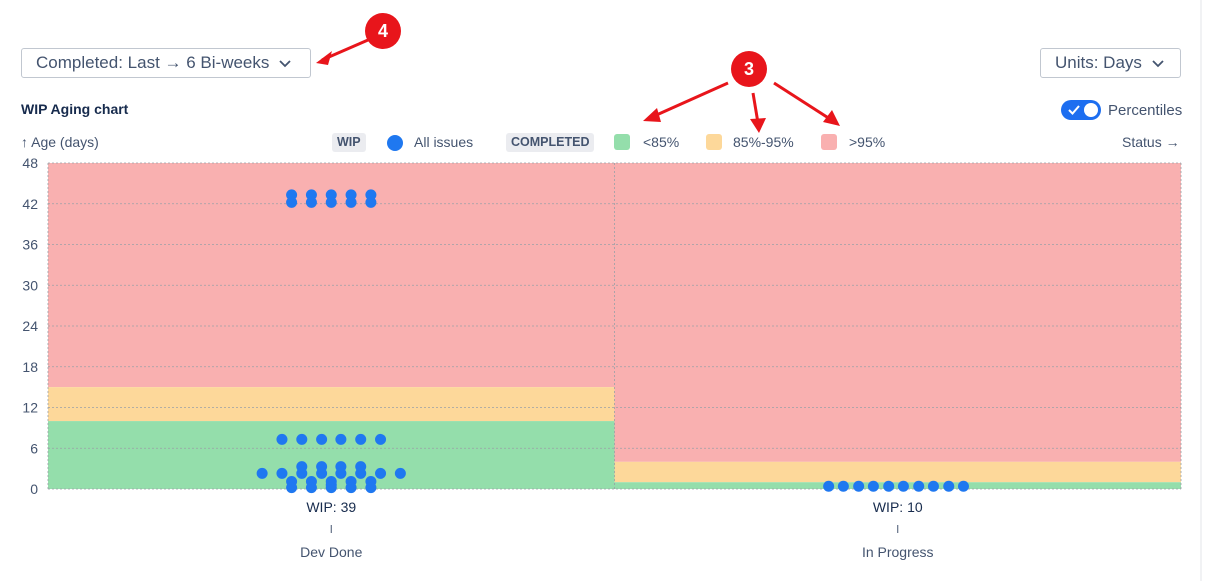  I want to click on y-tick-label: 6, so click(34, 448).